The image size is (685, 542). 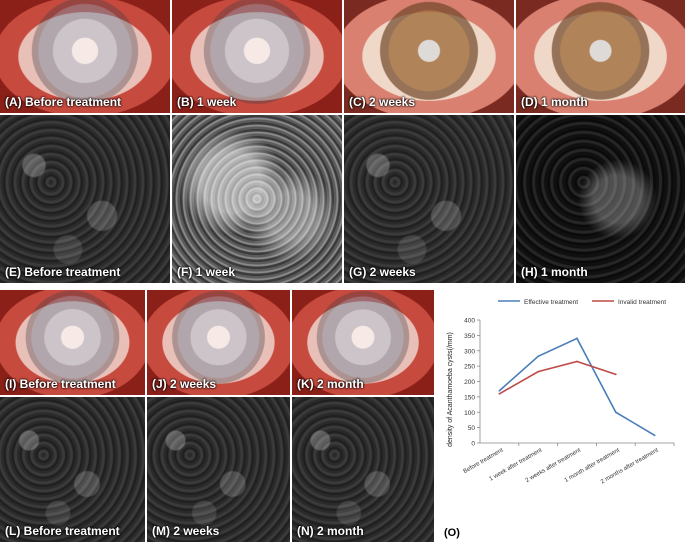 I want to click on y-axis-title: density of Acanthamoeba cysts(/mm), so click(x=450, y=389).